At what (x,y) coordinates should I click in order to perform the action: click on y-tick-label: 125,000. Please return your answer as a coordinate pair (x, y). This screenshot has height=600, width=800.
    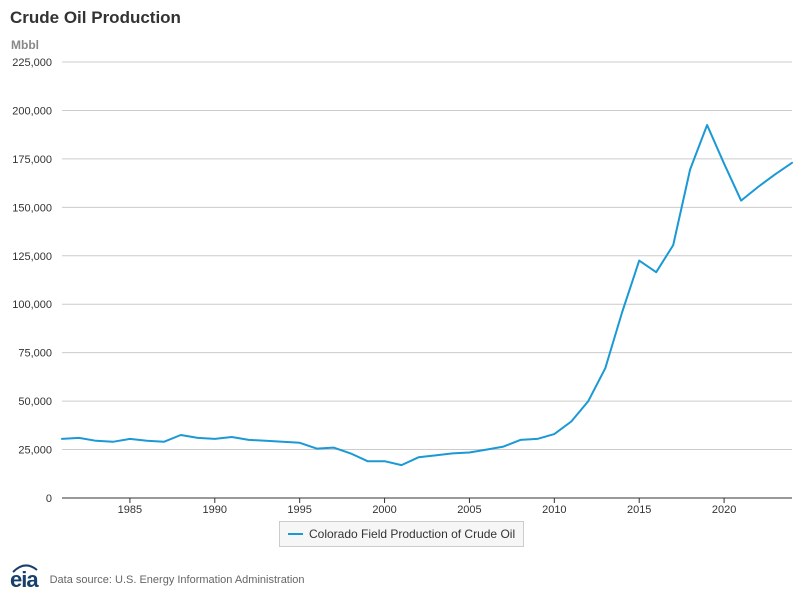
    Looking at the image, I should click on (32, 257).